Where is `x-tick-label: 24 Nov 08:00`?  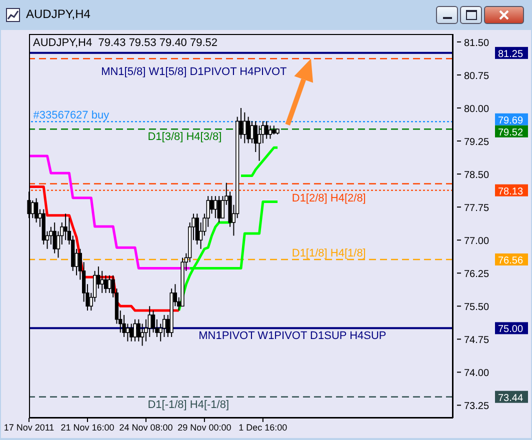
x-tick-label: 24 Nov 08:00 is located at coordinates (146, 427).